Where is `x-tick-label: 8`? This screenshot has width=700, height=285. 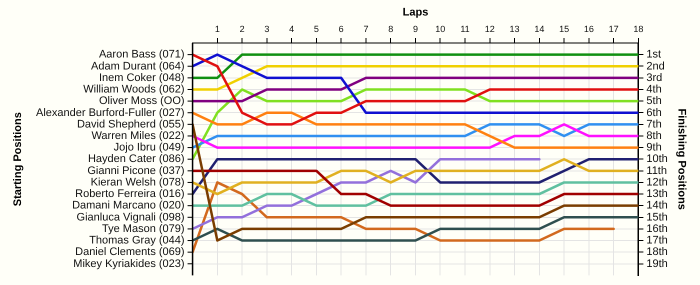
x-tick-label: 8 is located at coordinates (391, 29).